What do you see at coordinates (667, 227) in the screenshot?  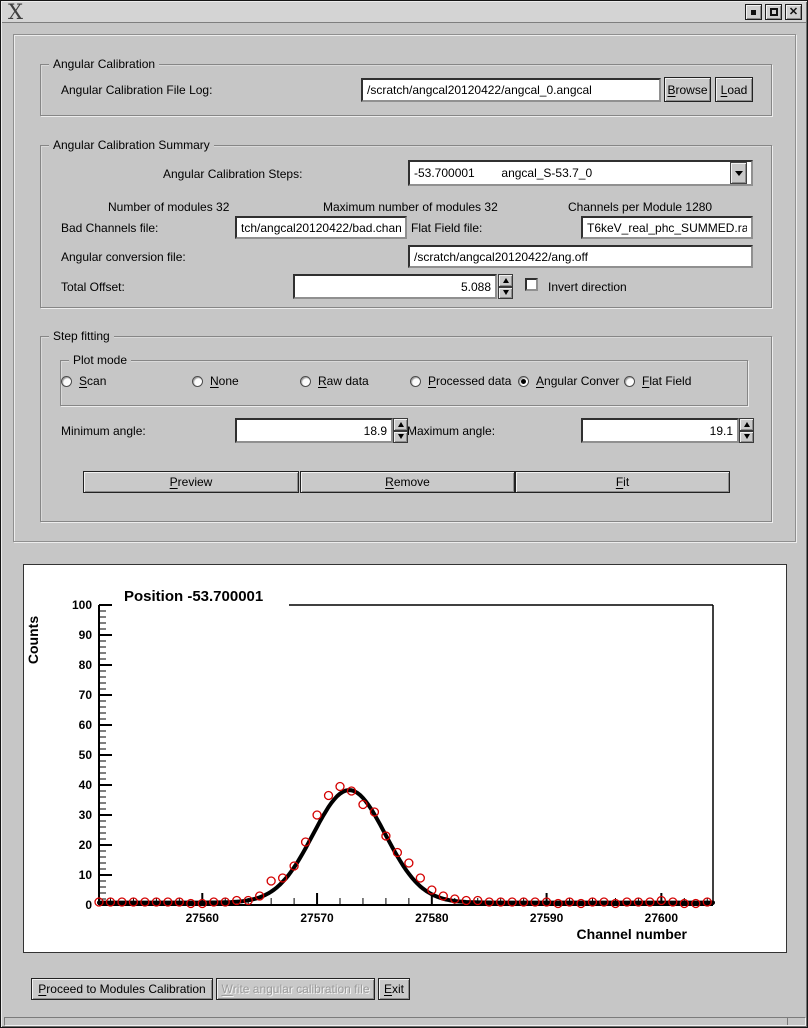 I see `flat-field-input` at bounding box center [667, 227].